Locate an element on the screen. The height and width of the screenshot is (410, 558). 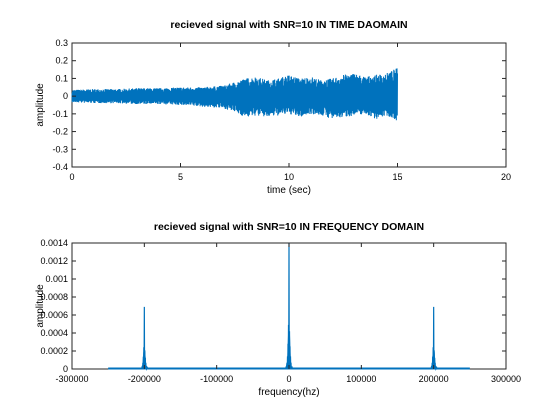
freq-plot-ytick-label: 0 is located at coordinates (65, 369).